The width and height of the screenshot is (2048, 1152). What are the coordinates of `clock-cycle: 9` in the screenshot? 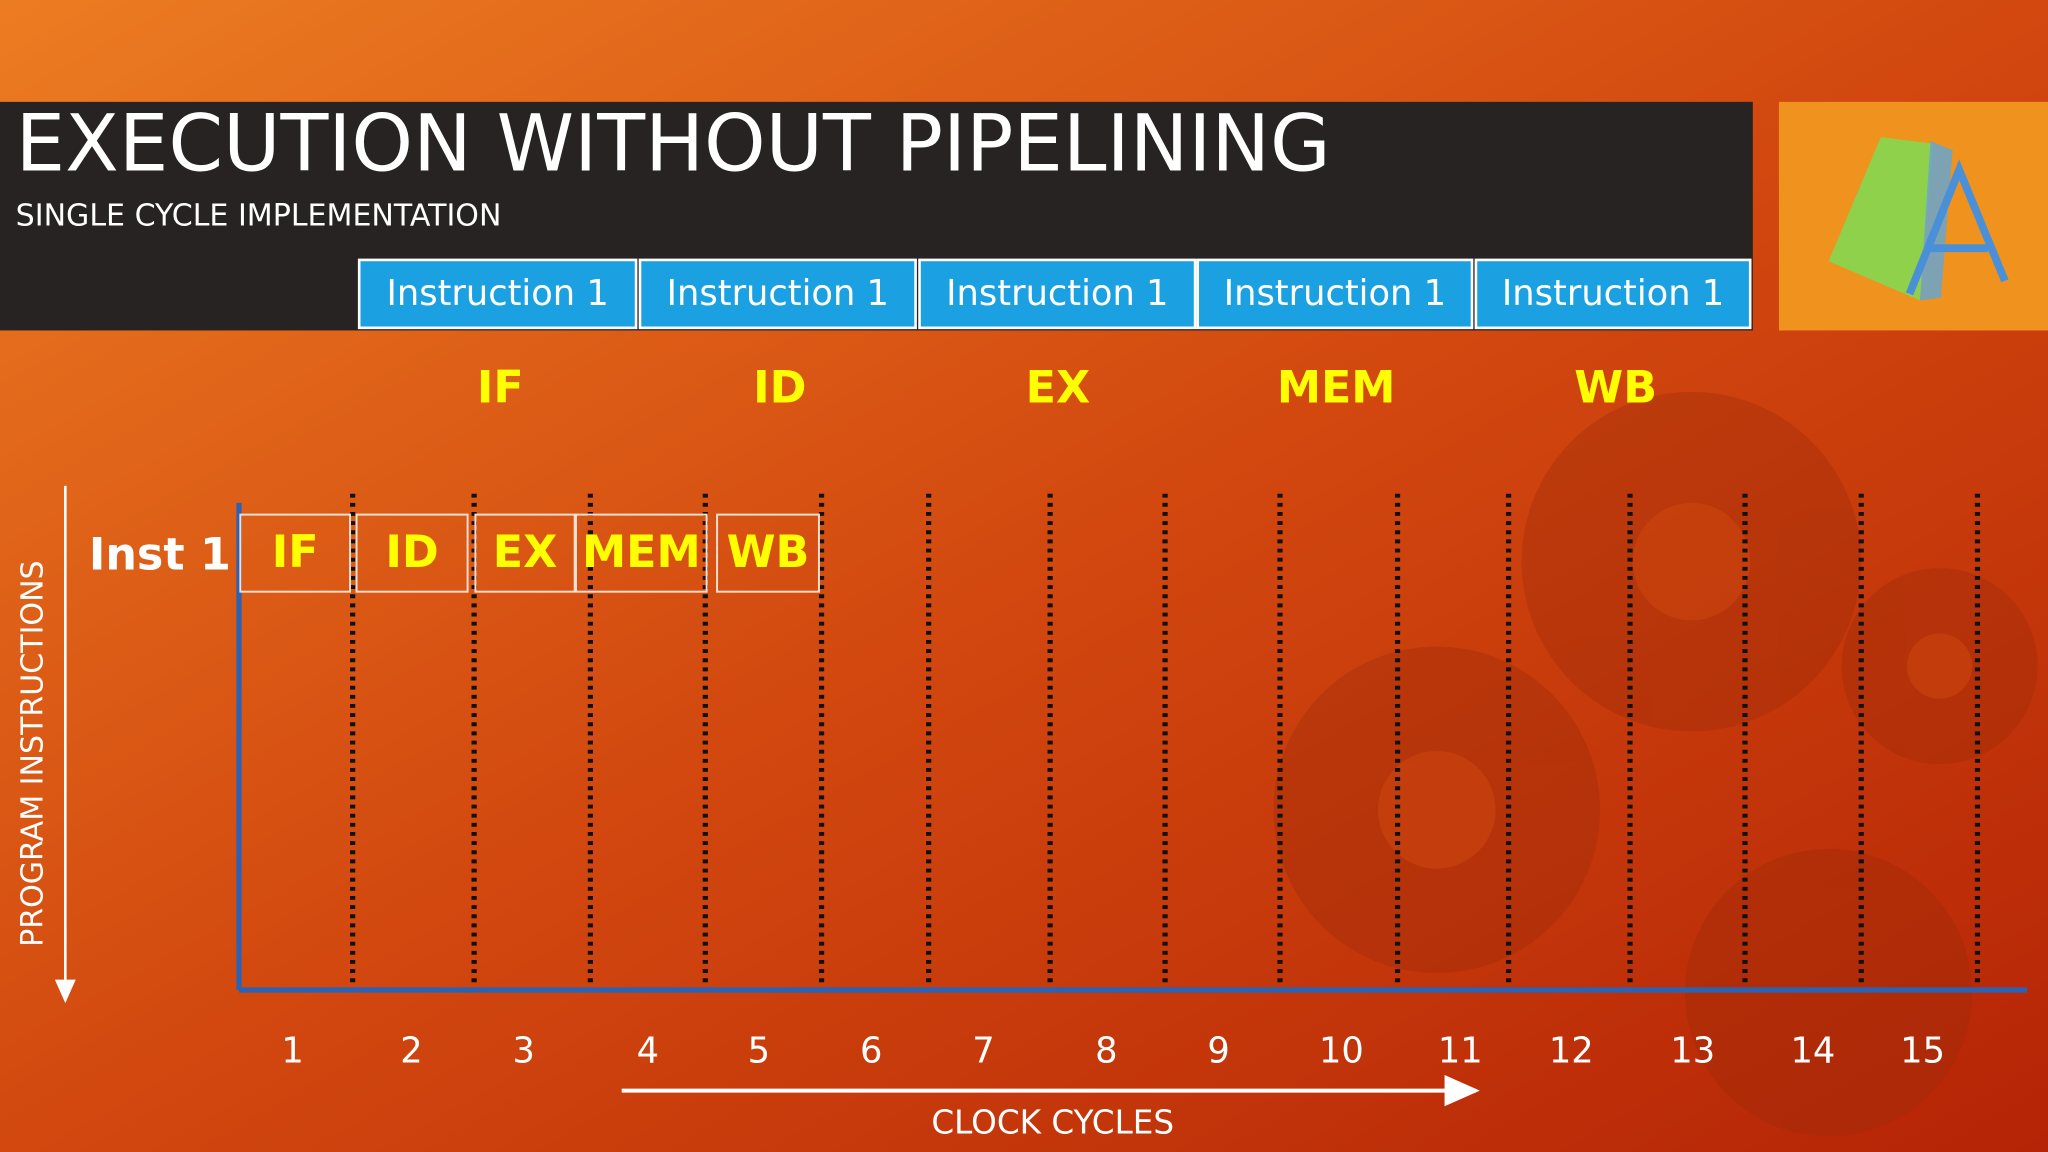 It's located at (1218, 1051).